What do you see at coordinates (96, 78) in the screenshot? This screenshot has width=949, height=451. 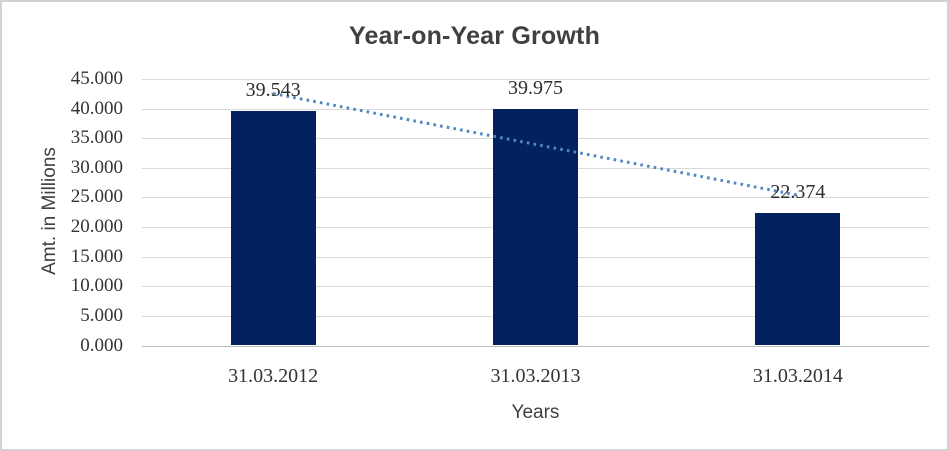 I see `y-tick-label: 45.000` at bounding box center [96, 78].